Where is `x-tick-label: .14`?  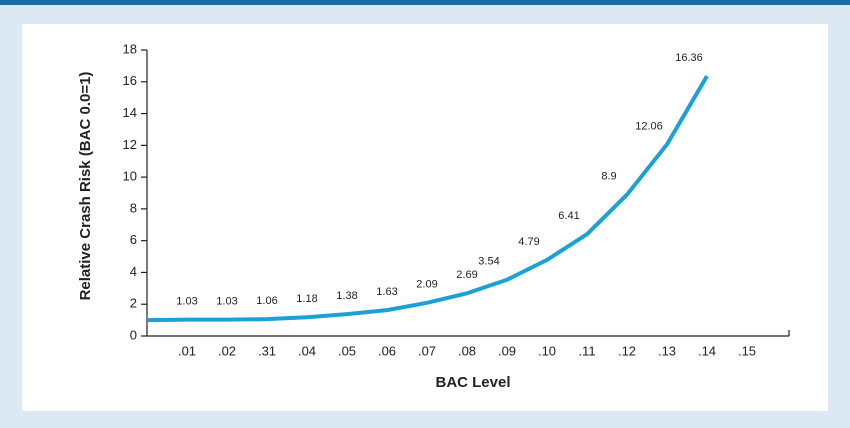 x-tick-label: .14 is located at coordinates (707, 350).